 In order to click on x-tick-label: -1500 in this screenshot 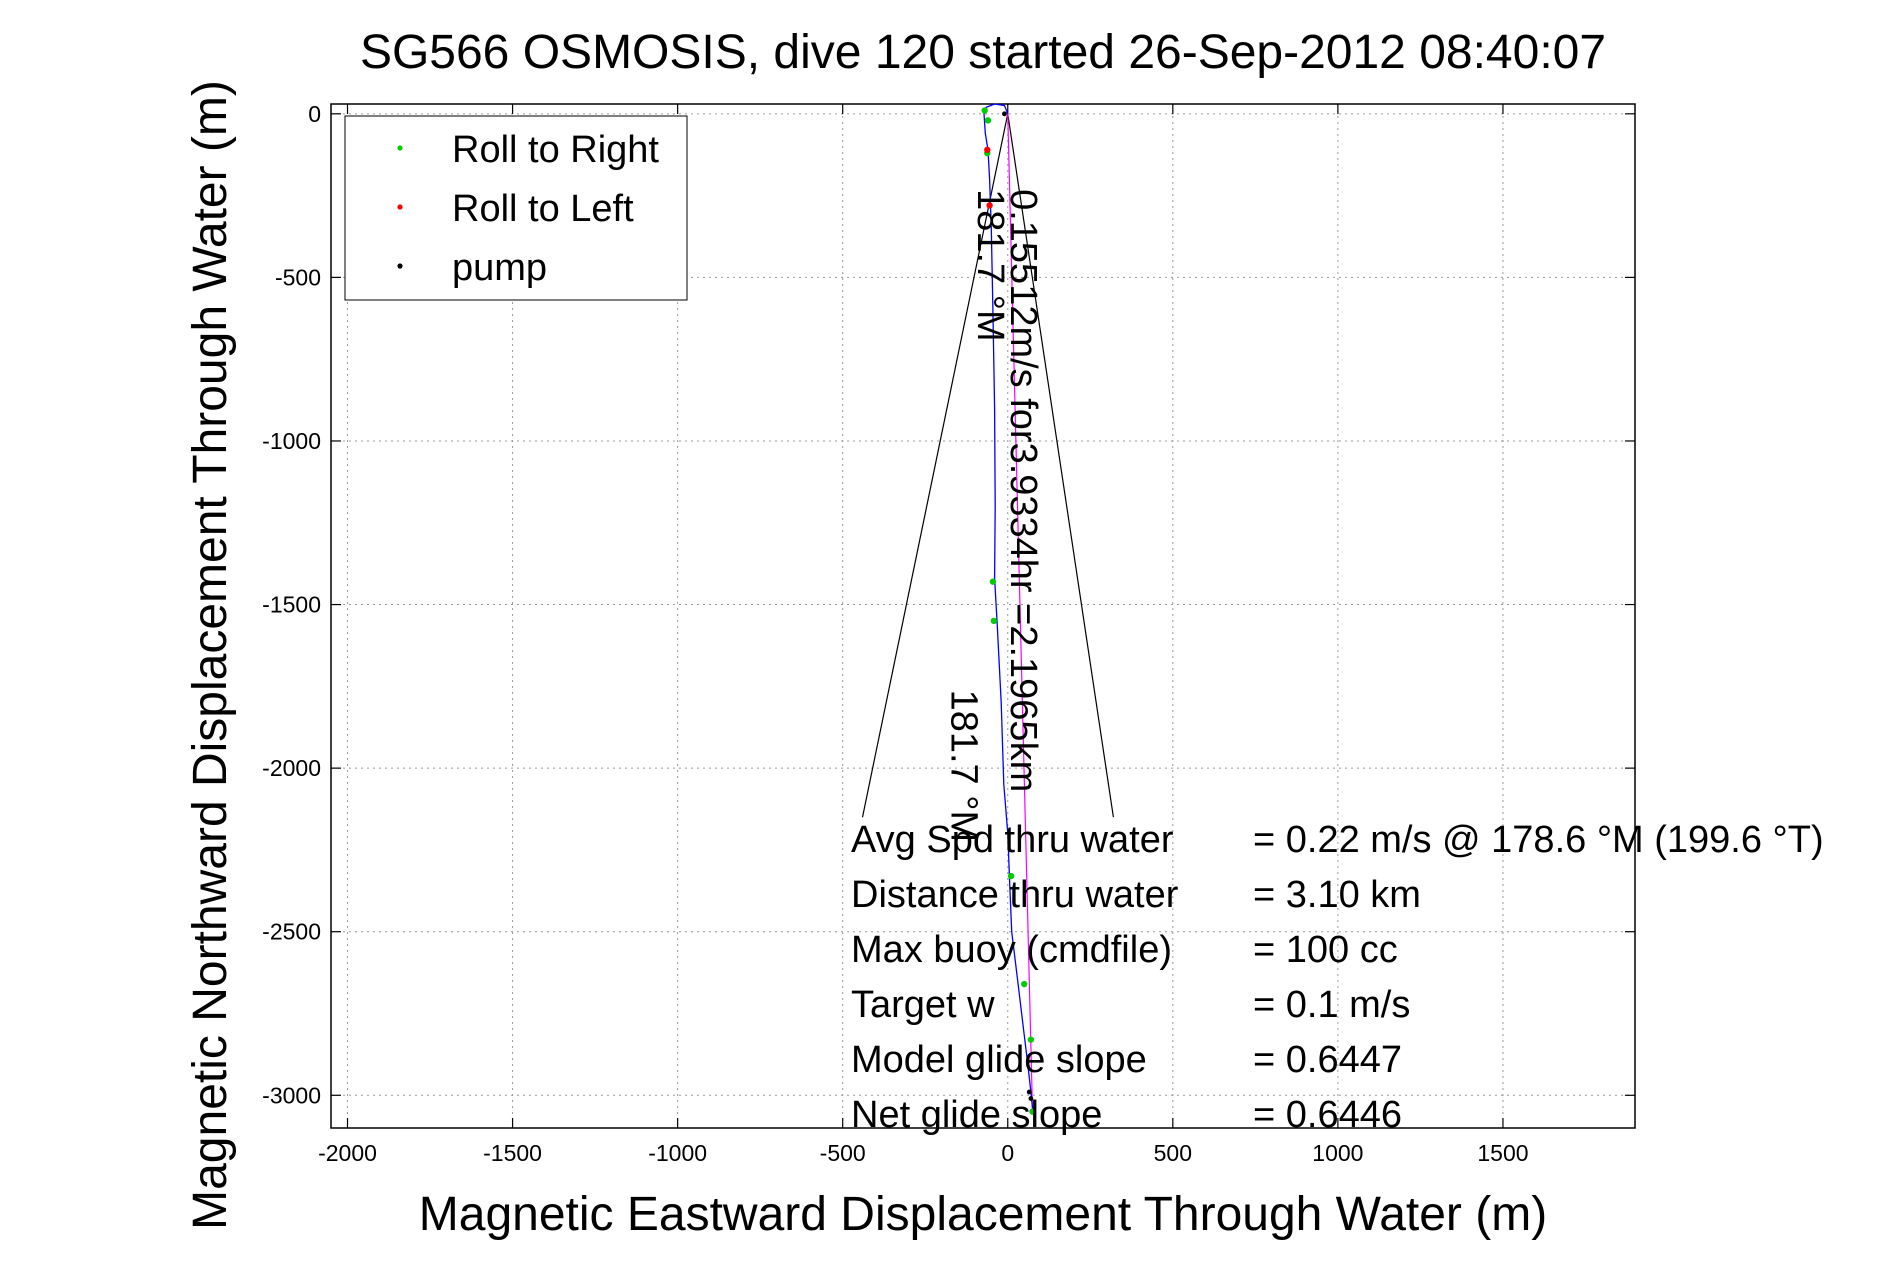, I will do `click(512, 1153)`.